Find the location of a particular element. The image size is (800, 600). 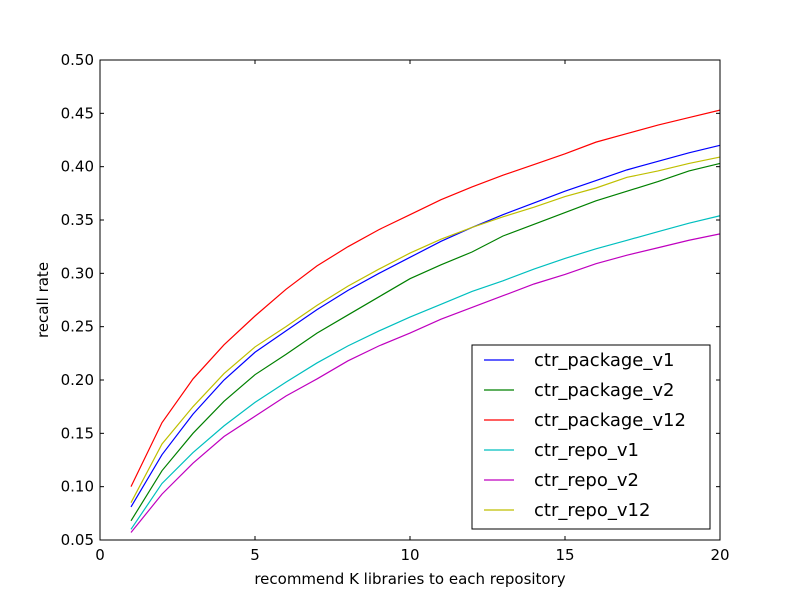

y-tick-label: 0.30 is located at coordinates (77, 273).